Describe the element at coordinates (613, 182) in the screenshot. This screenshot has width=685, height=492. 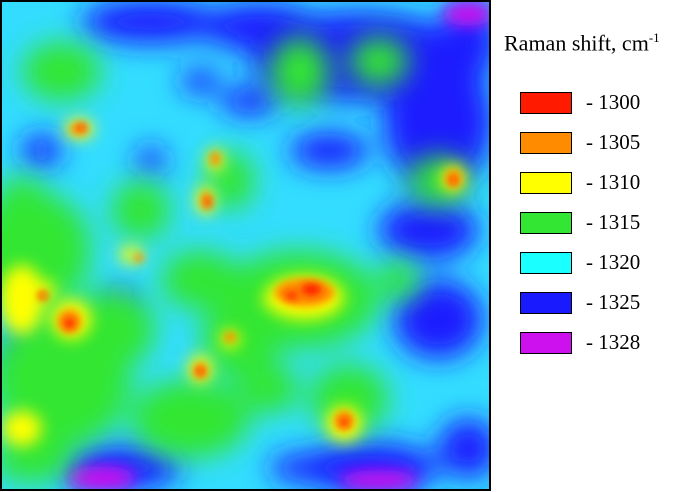
I see `legend-label: - 1310` at that location.